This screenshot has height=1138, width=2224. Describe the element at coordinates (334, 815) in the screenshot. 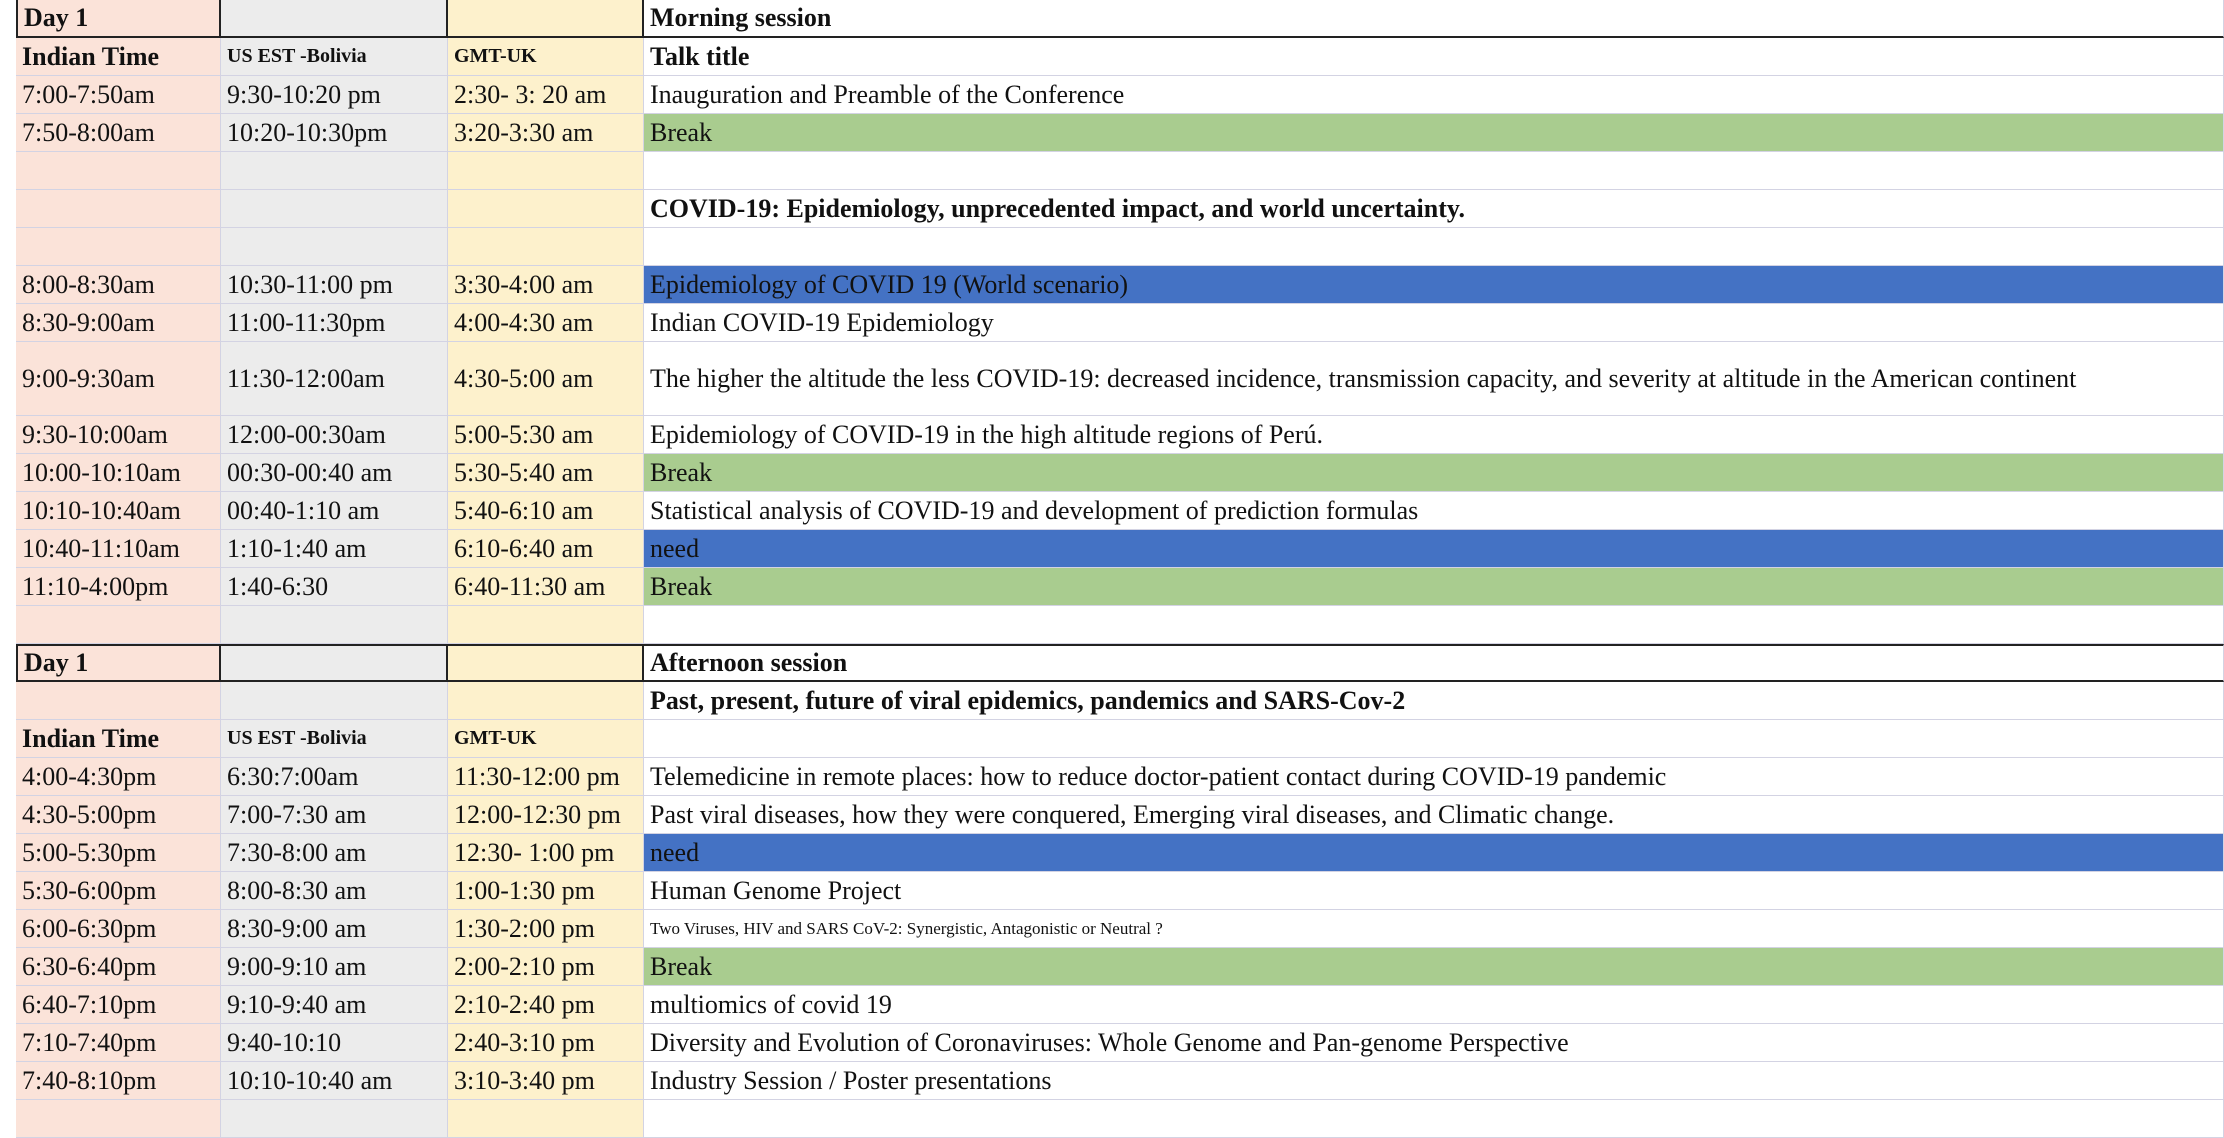

I see `est-cell: 7:00-7:30 am` at that location.